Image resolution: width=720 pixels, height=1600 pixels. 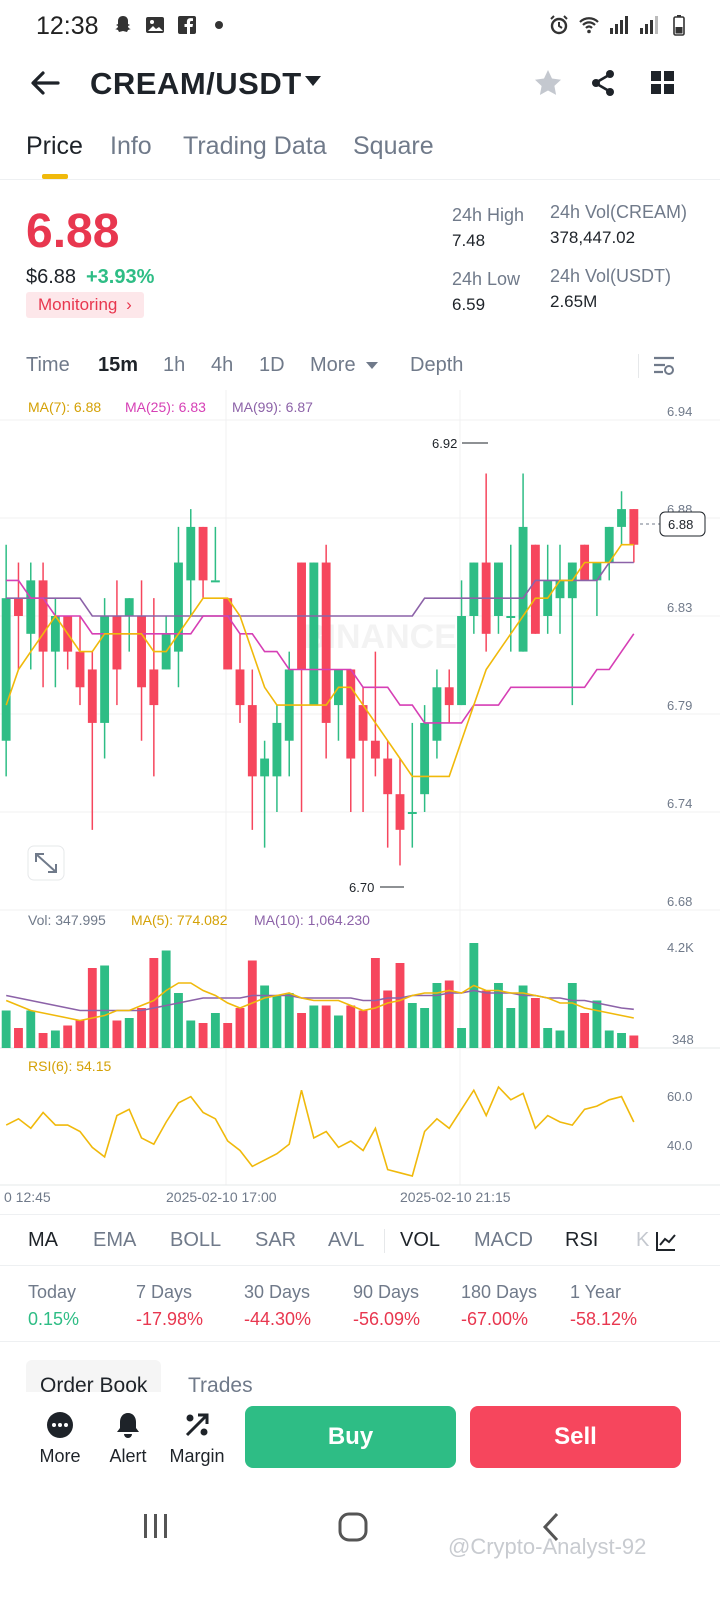 I want to click on perf-label: 30 Days, so click(x=277, y=1292).